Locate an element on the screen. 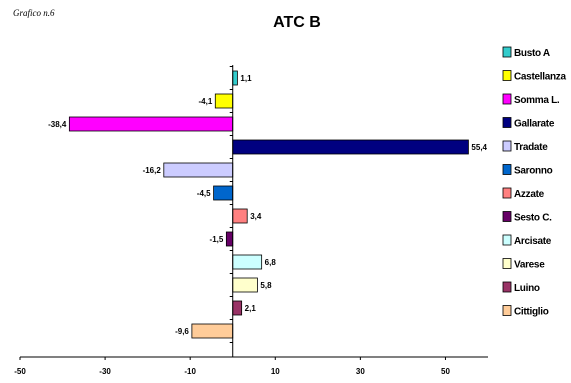 Image resolution: width=571 pixels, height=383 pixels. chart-caption: Grafico n.6 is located at coordinates (34, 13).